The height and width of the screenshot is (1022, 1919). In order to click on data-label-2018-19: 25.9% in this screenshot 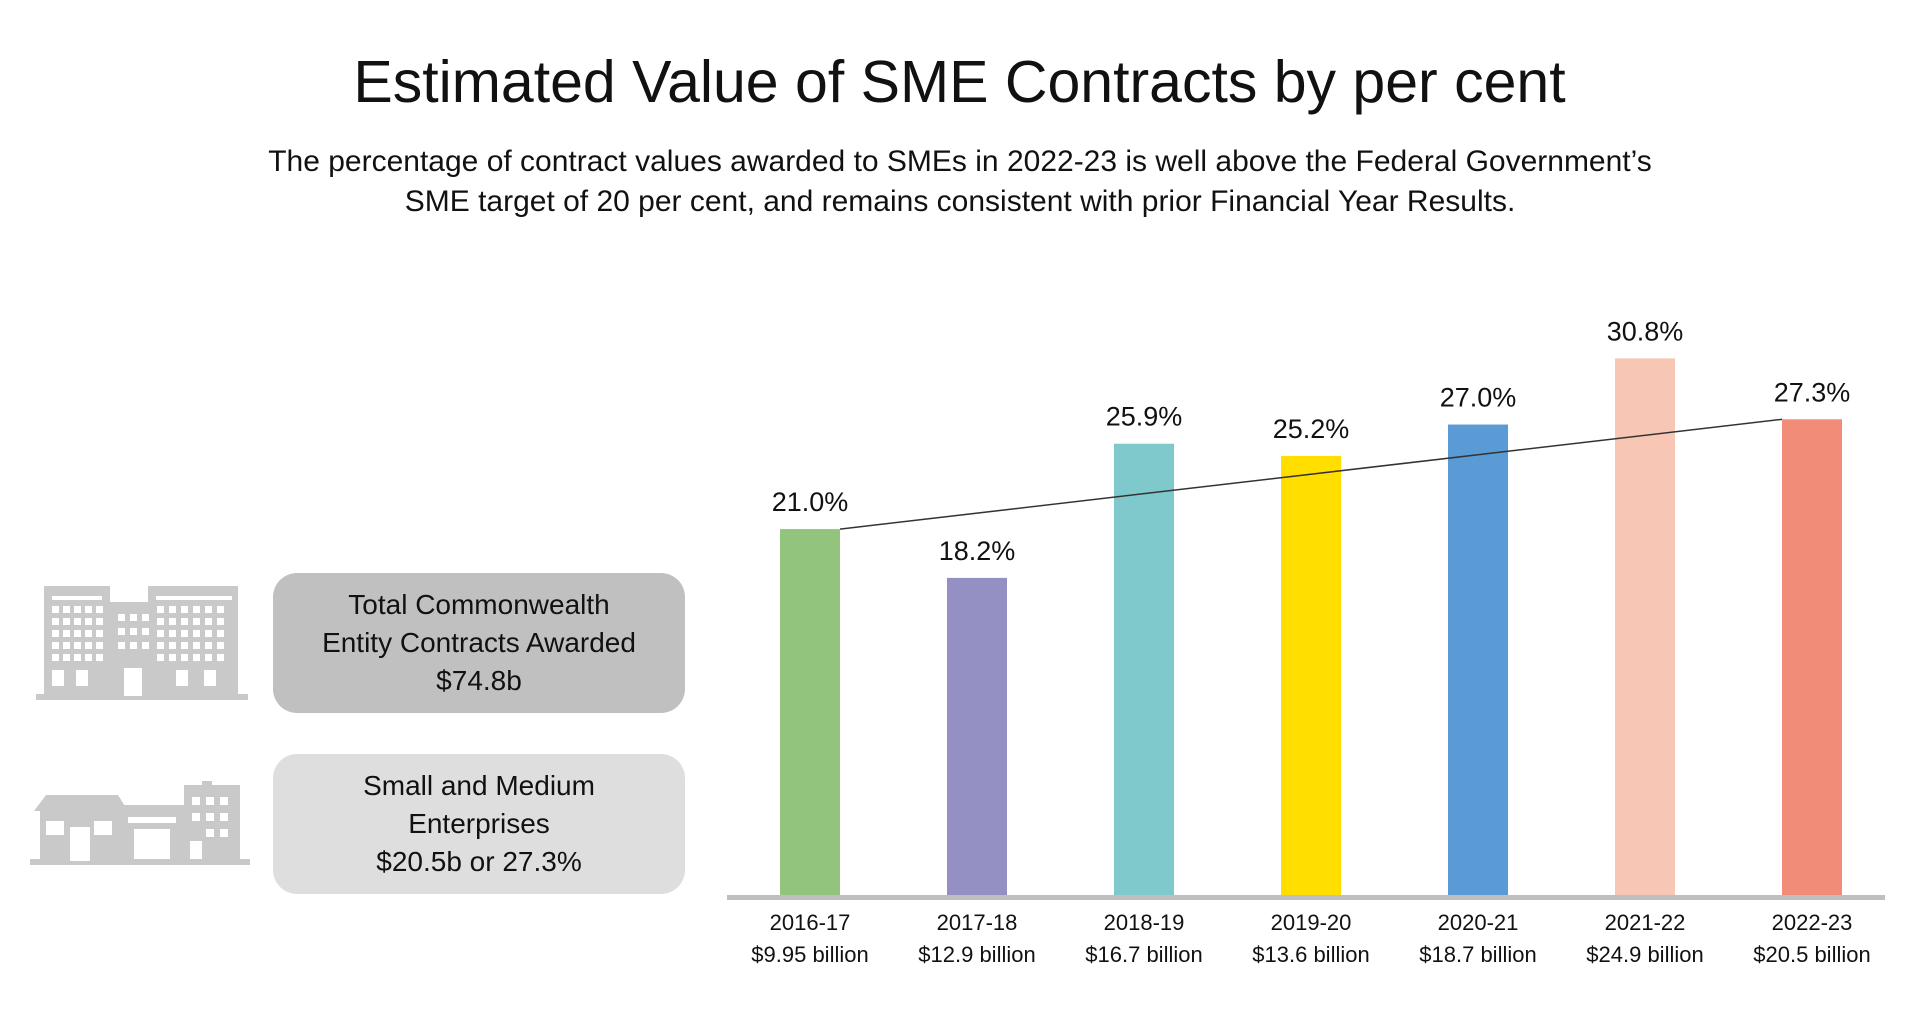, I will do `click(1144, 417)`.